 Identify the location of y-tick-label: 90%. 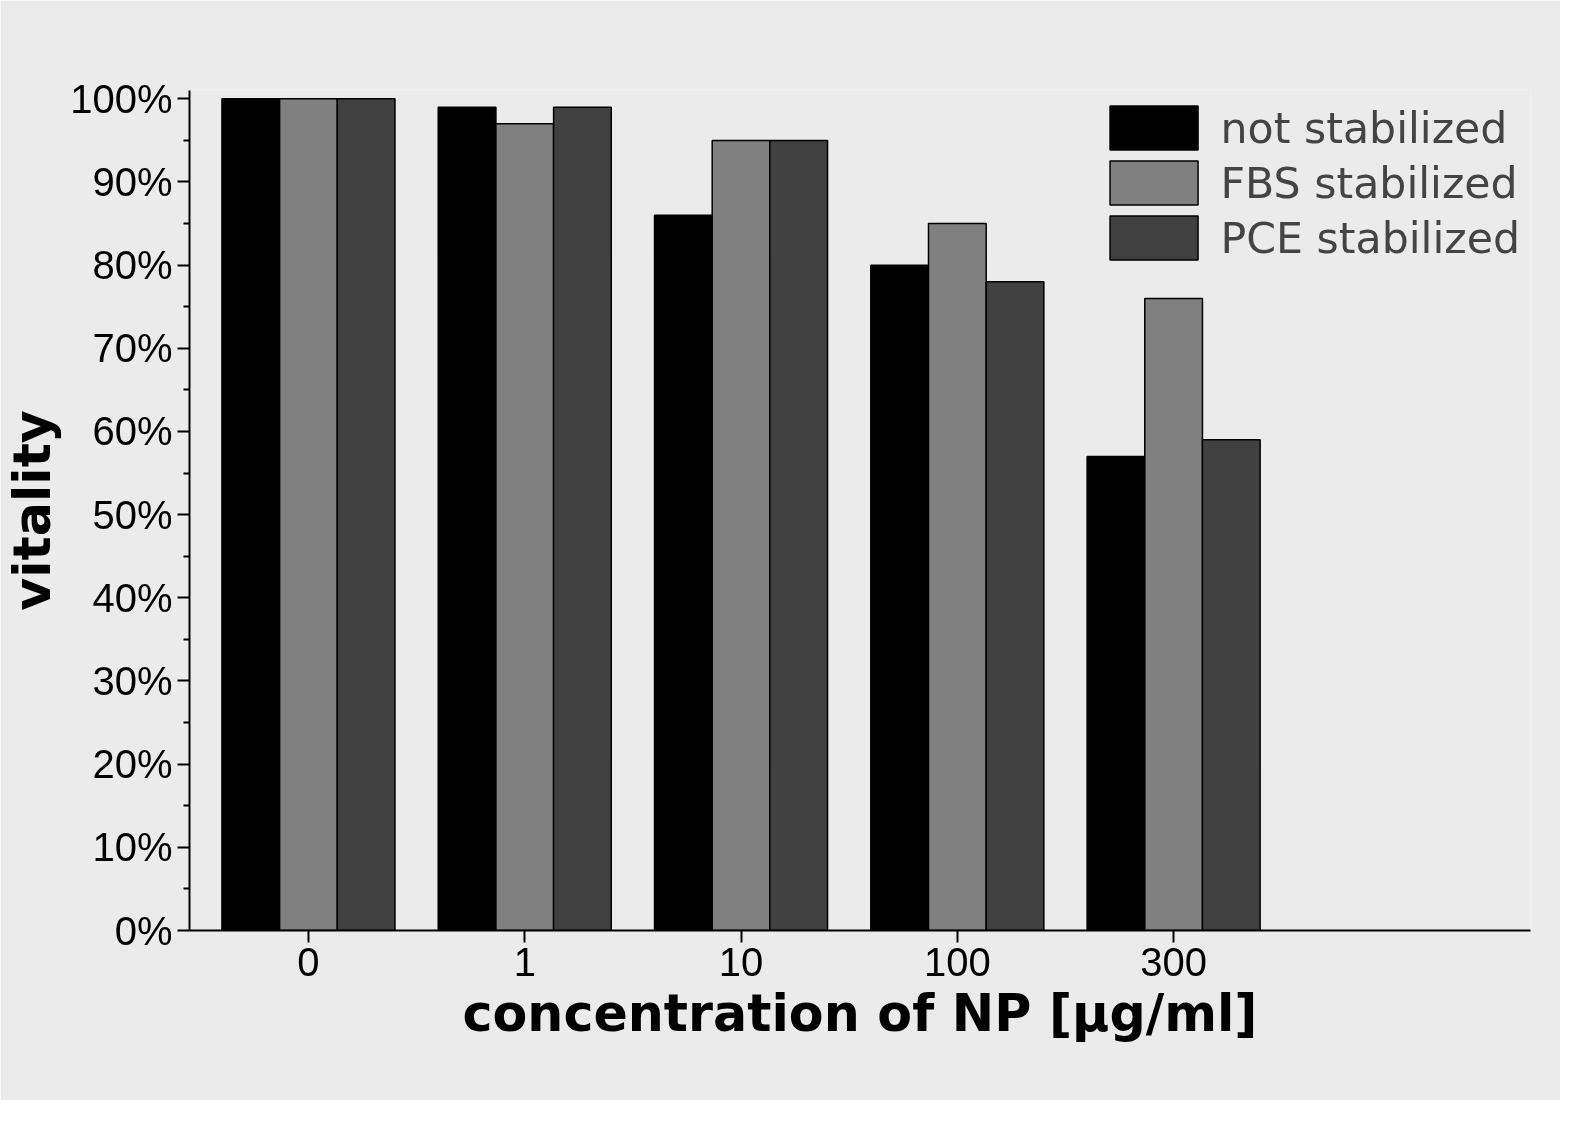
(132, 181).